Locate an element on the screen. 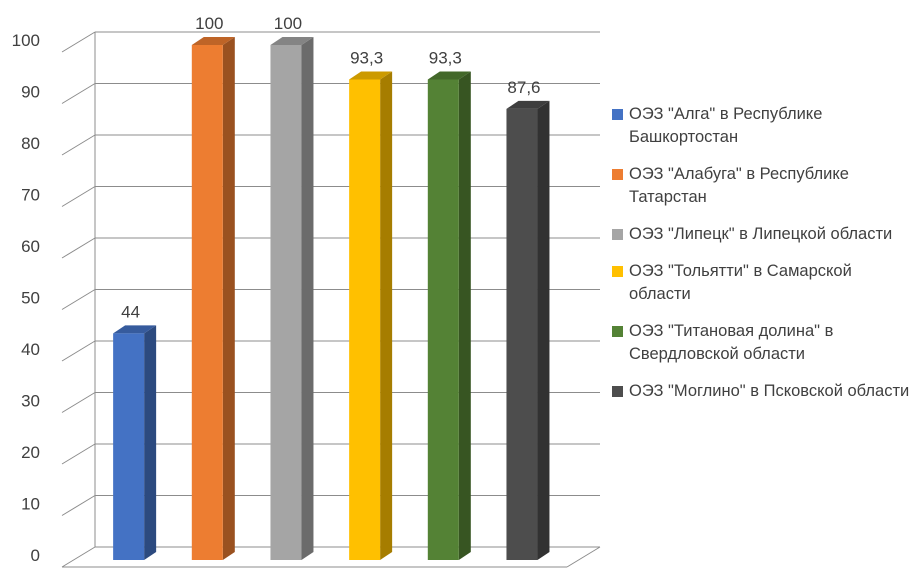 This screenshot has height=571, width=913. y-tick-label: 40 is located at coordinates (30, 349).